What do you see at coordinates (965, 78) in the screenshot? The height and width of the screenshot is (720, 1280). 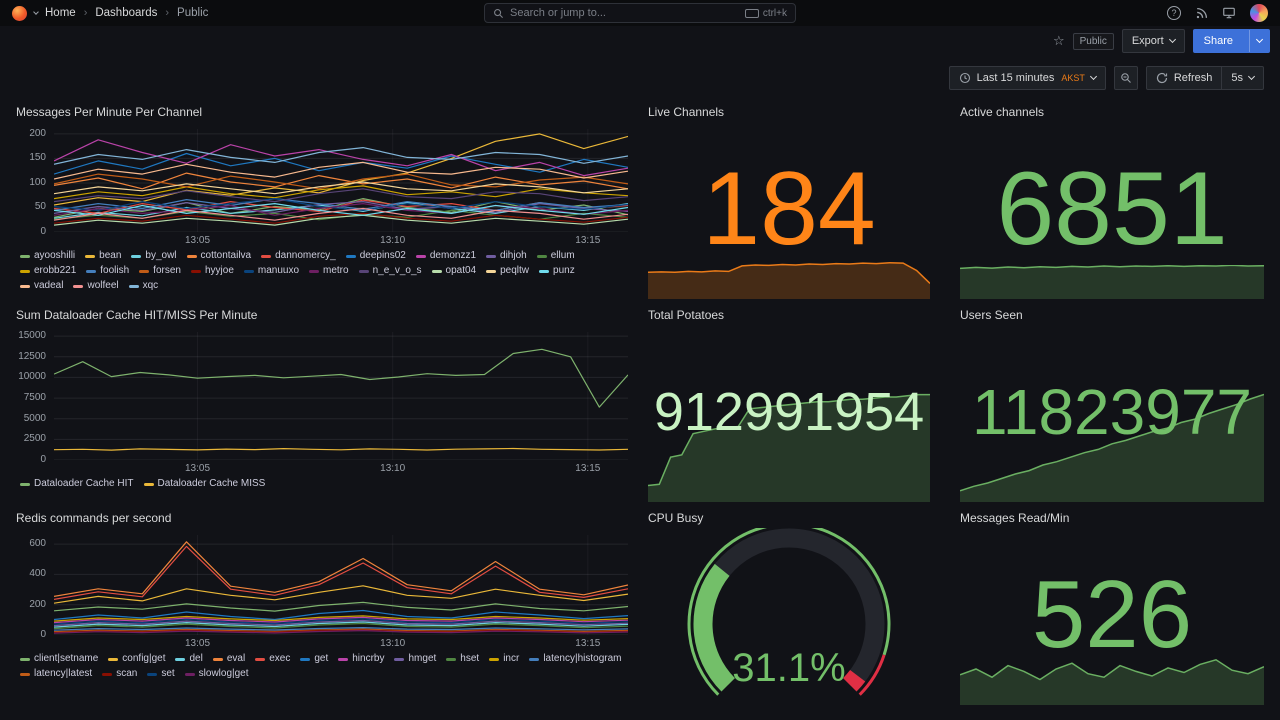 I see `clock-icon` at bounding box center [965, 78].